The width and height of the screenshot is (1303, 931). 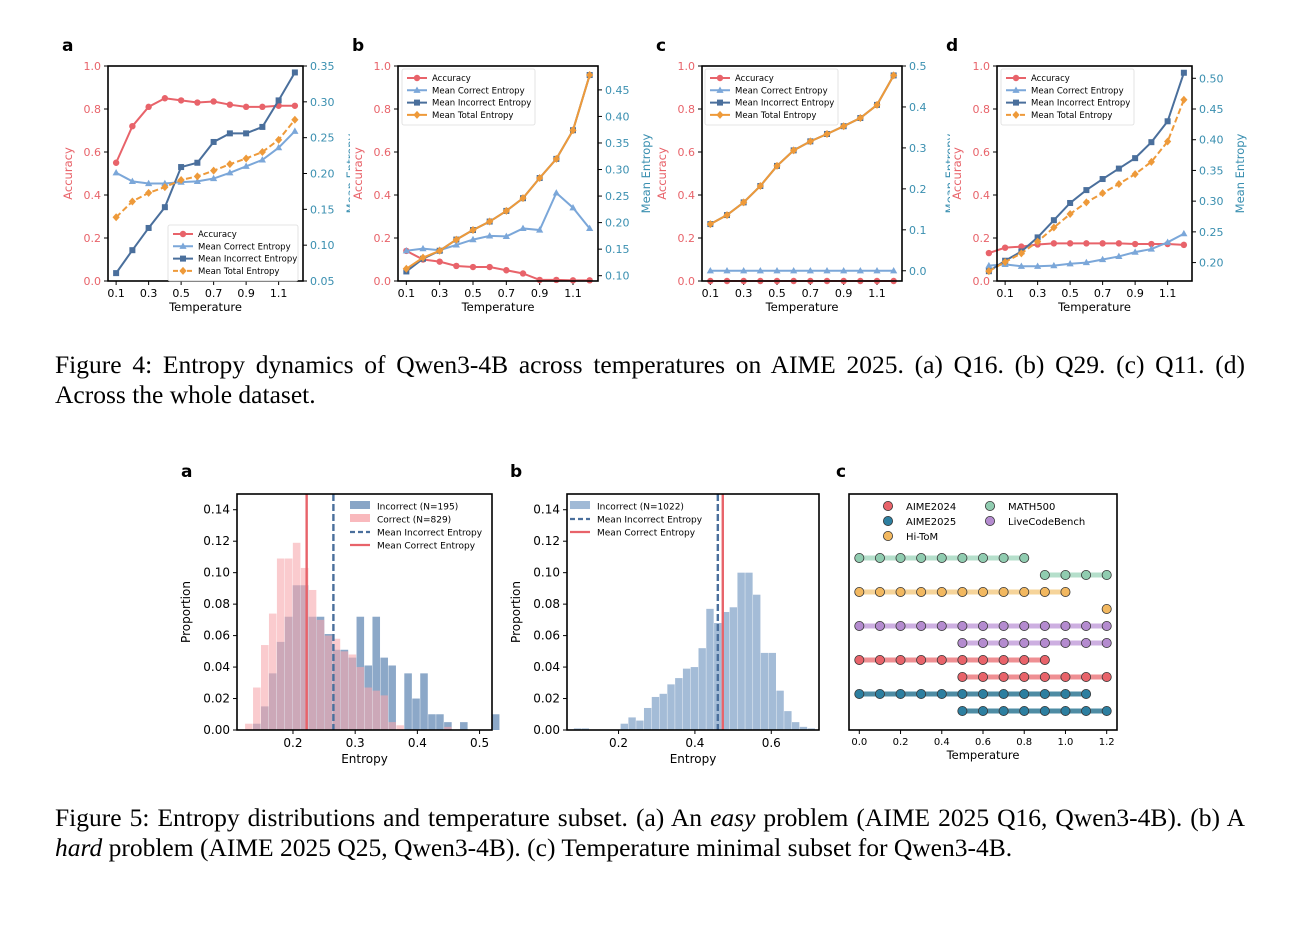 What do you see at coordinates (1000, 817) in the screenshot?
I see `caption-text: problem (AIME 2025 Q16, Qwen3-4B). (b) A` at bounding box center [1000, 817].